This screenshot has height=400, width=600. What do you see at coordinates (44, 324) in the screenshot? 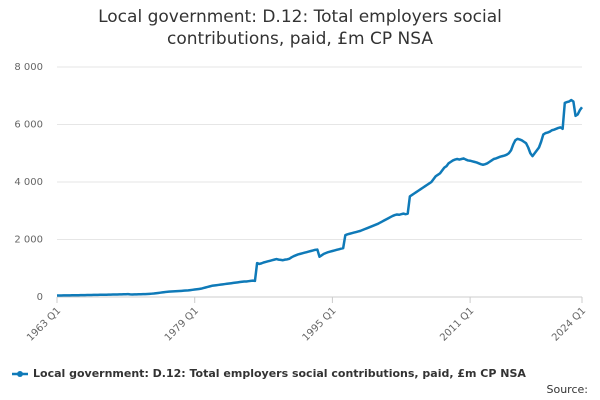
I see `x-tick-label: 1963 Q1` at bounding box center [44, 324].